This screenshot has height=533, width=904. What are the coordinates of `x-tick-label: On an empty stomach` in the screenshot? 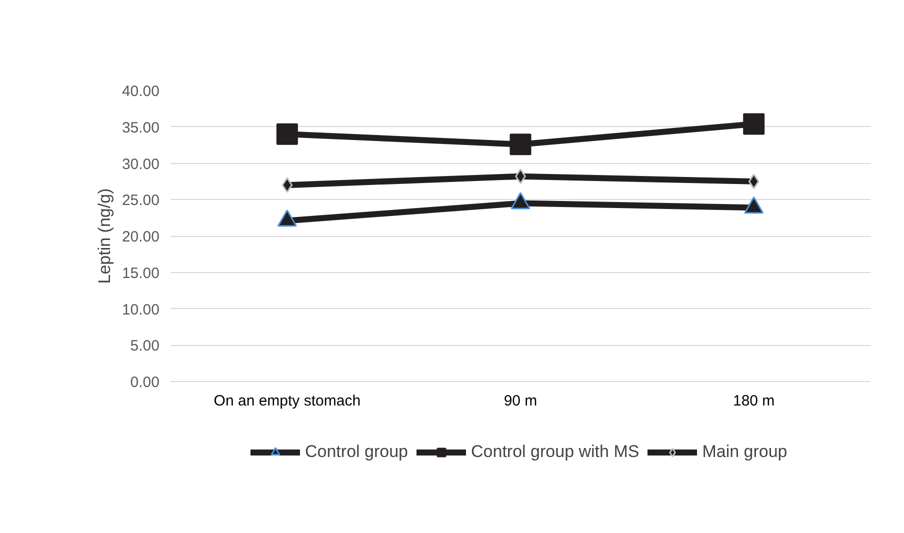 It's located at (287, 401).